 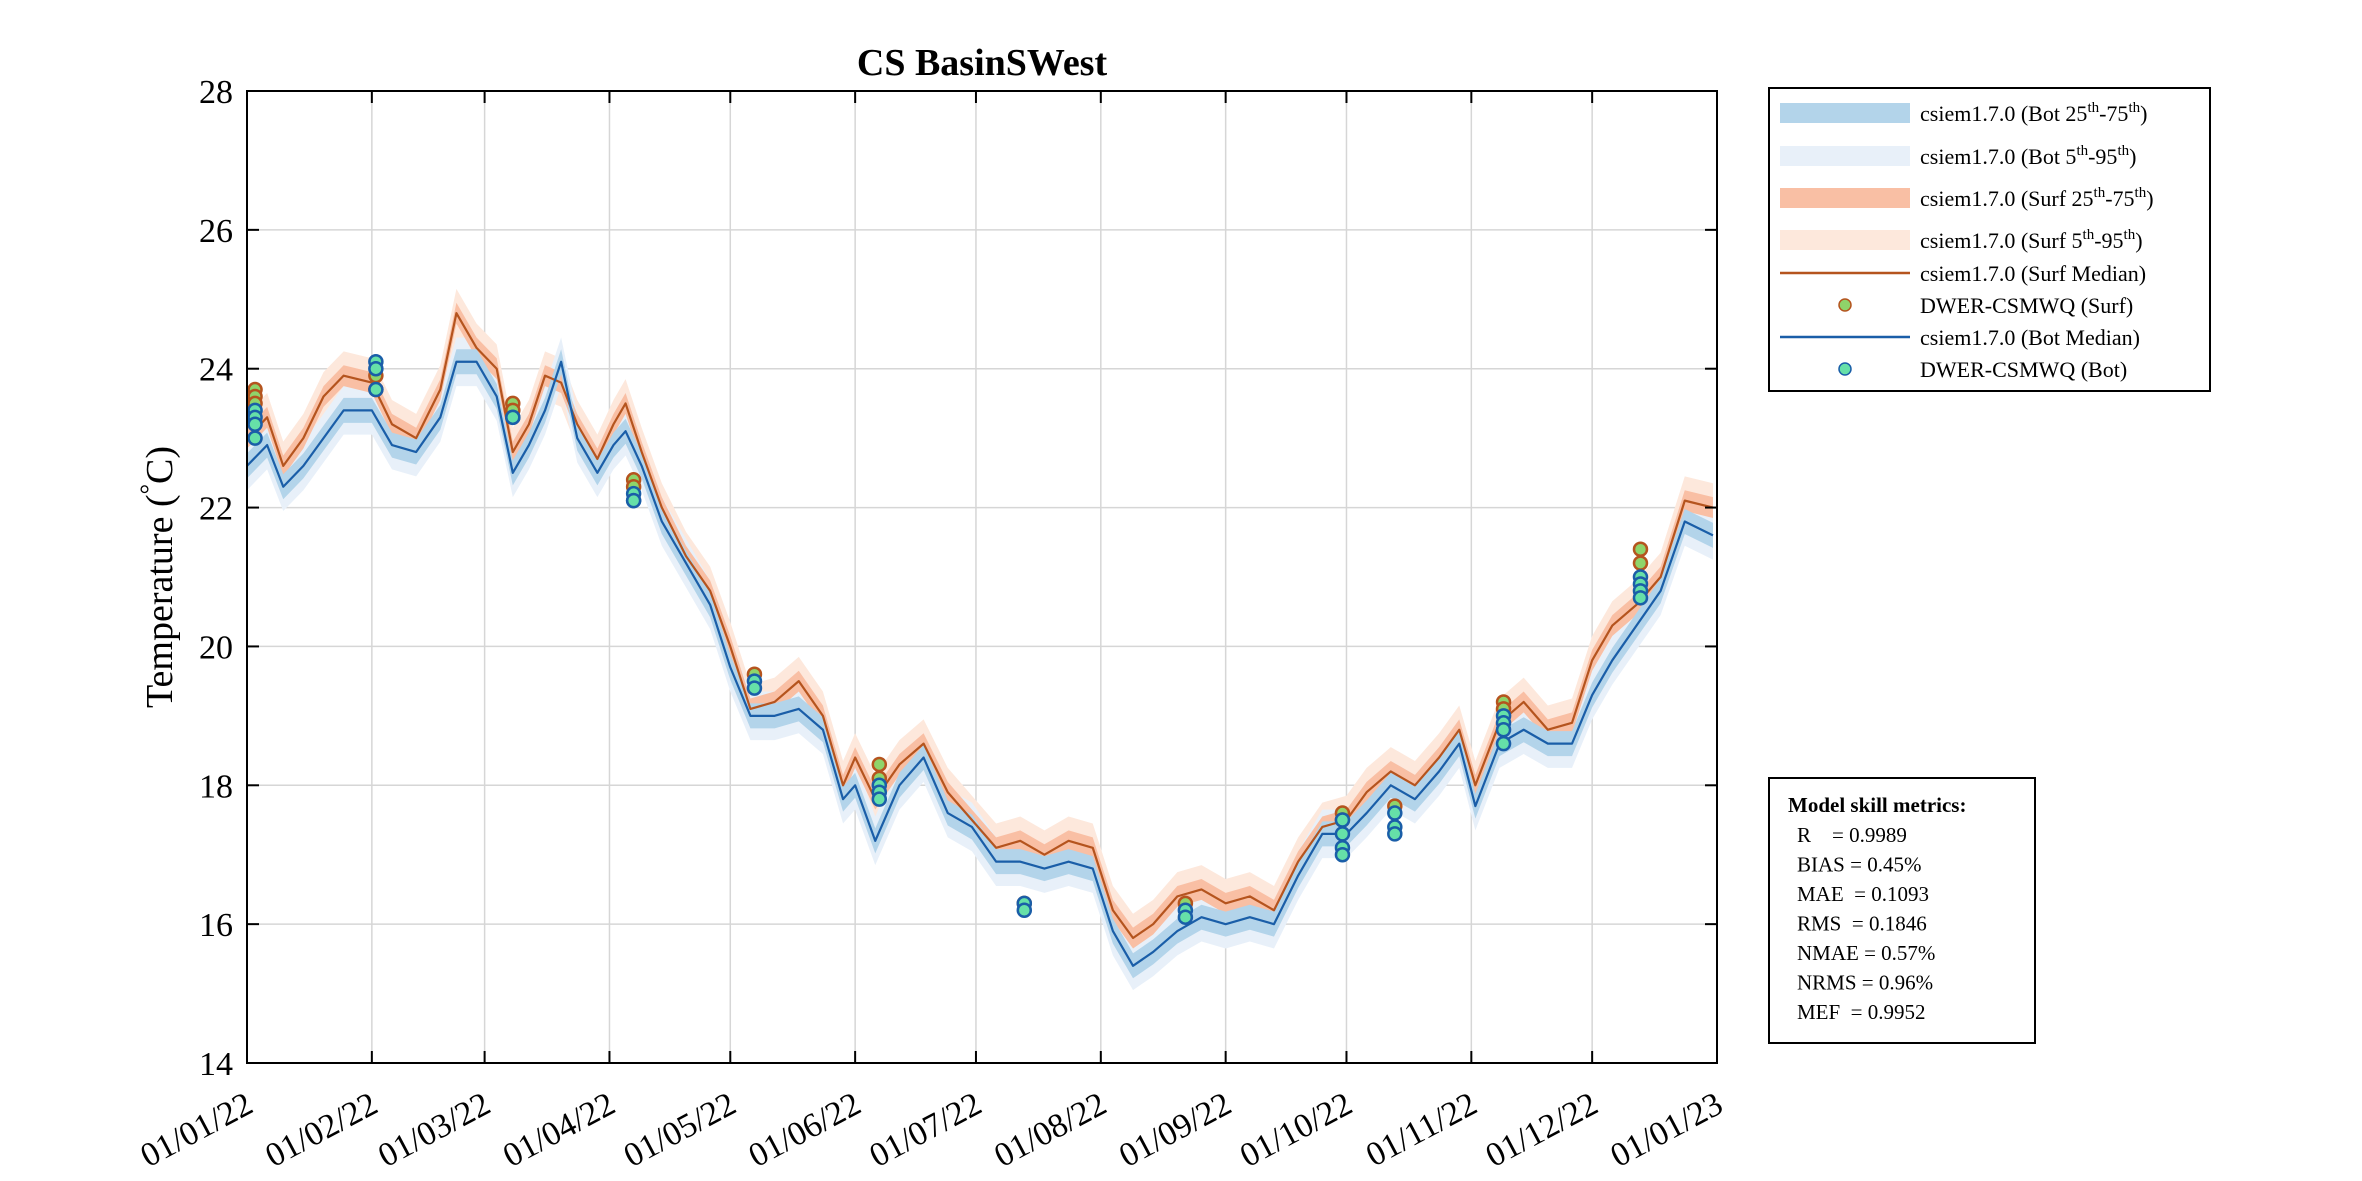 What do you see at coordinates (1421, 1129) in the screenshot?
I see `x-tick-label: 01/11/22` at bounding box center [1421, 1129].